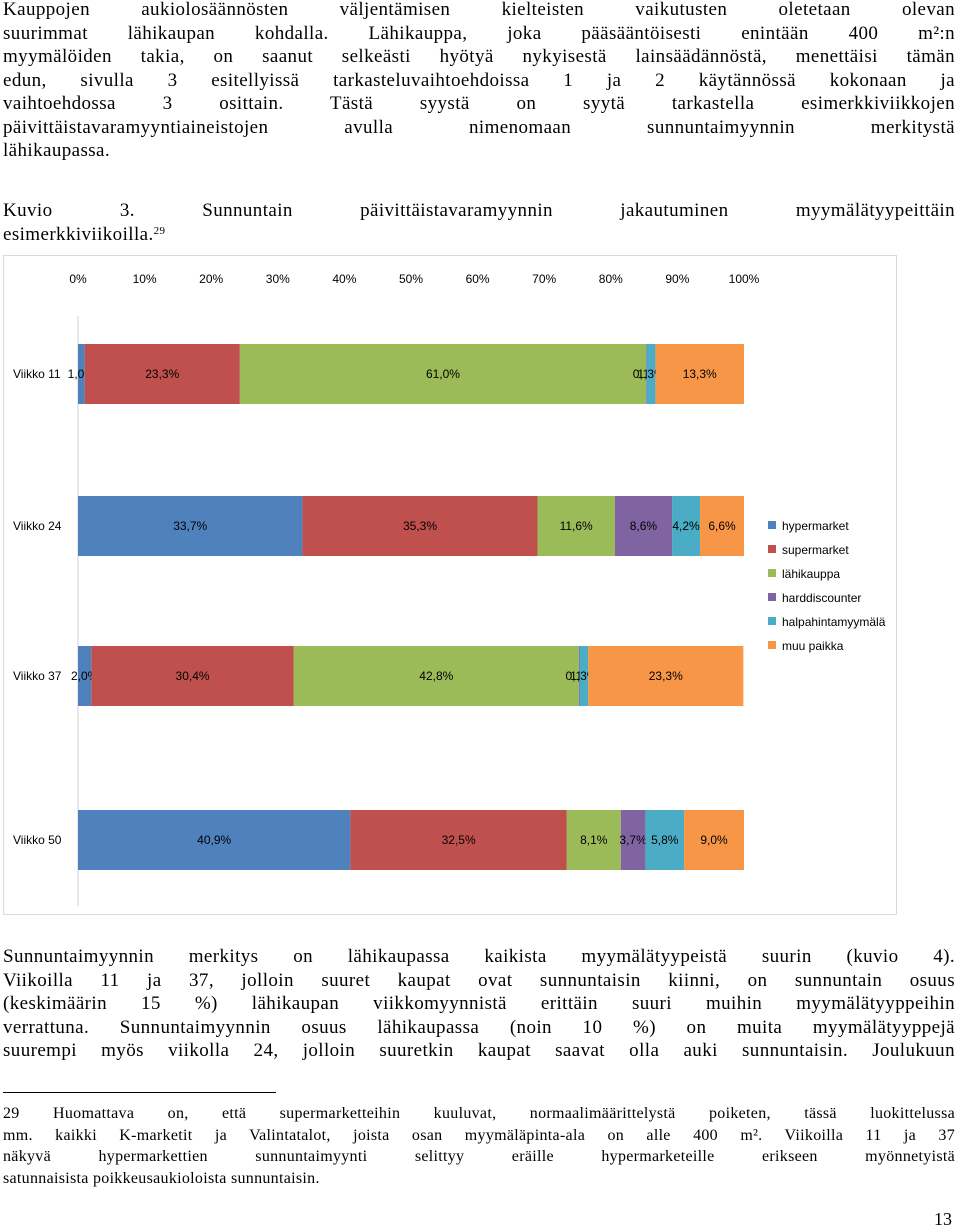 This screenshot has width=960, height=1232. I want to click on text-line: lähikaupassa., so click(57, 150).